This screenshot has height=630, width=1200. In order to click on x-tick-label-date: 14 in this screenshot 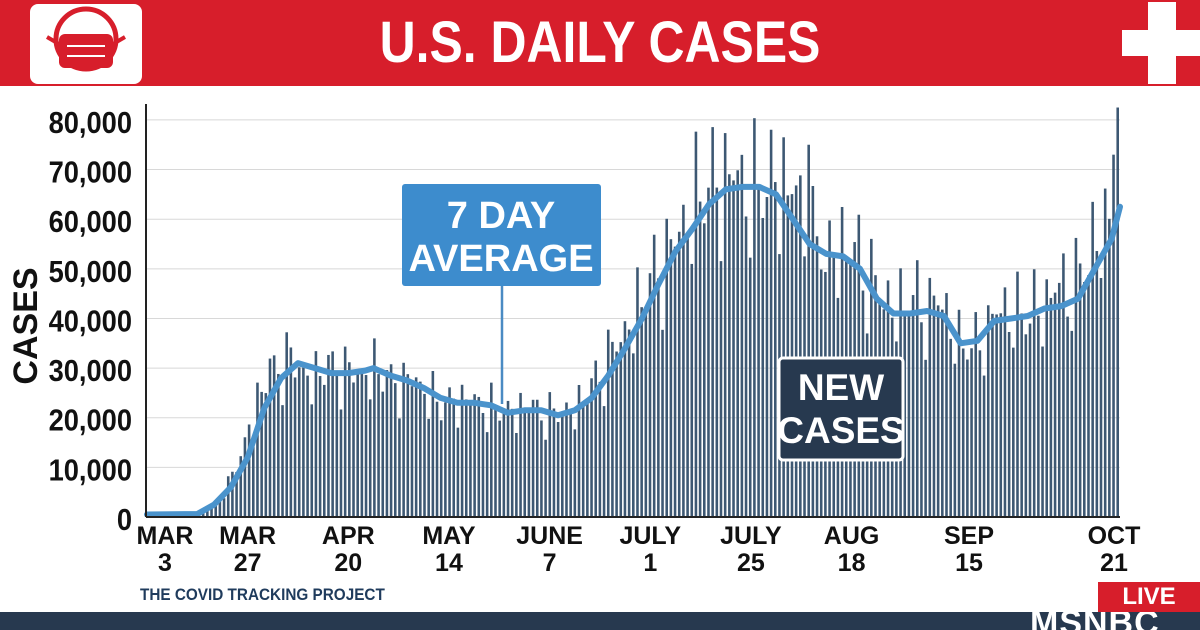, I will do `click(449, 563)`.